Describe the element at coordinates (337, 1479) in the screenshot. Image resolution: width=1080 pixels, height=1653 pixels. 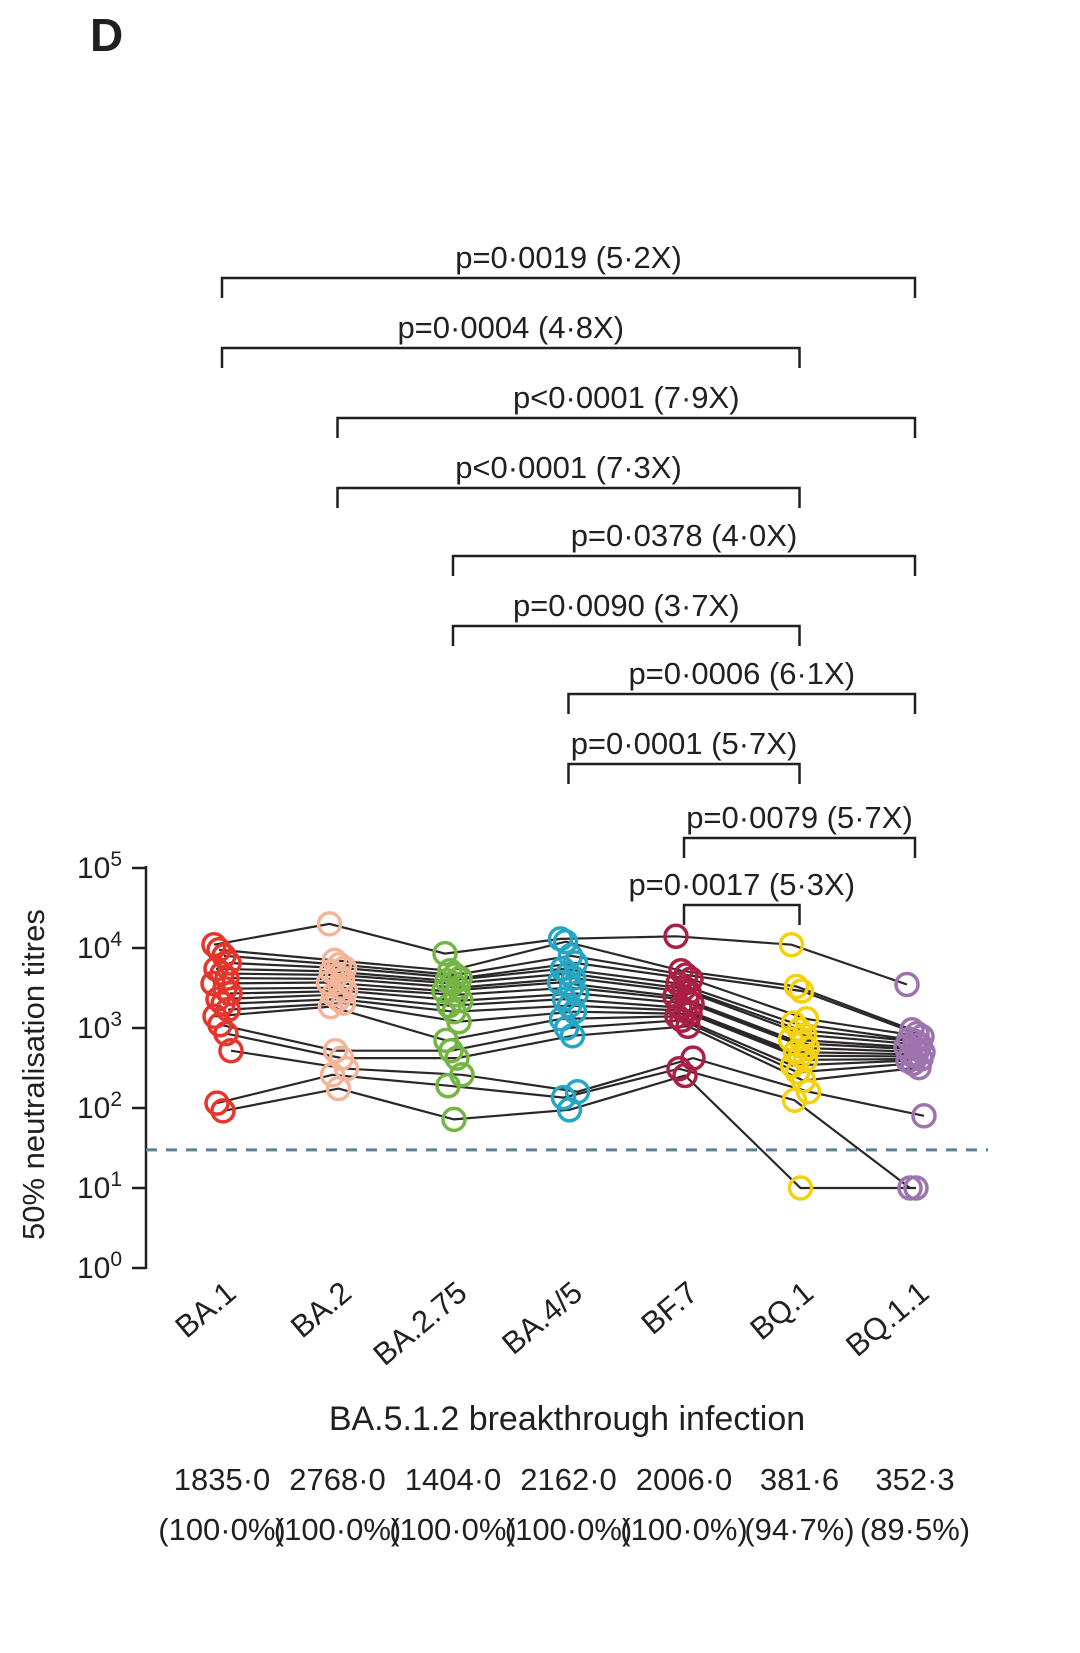
I see `gmt-value: 2768·0` at that location.